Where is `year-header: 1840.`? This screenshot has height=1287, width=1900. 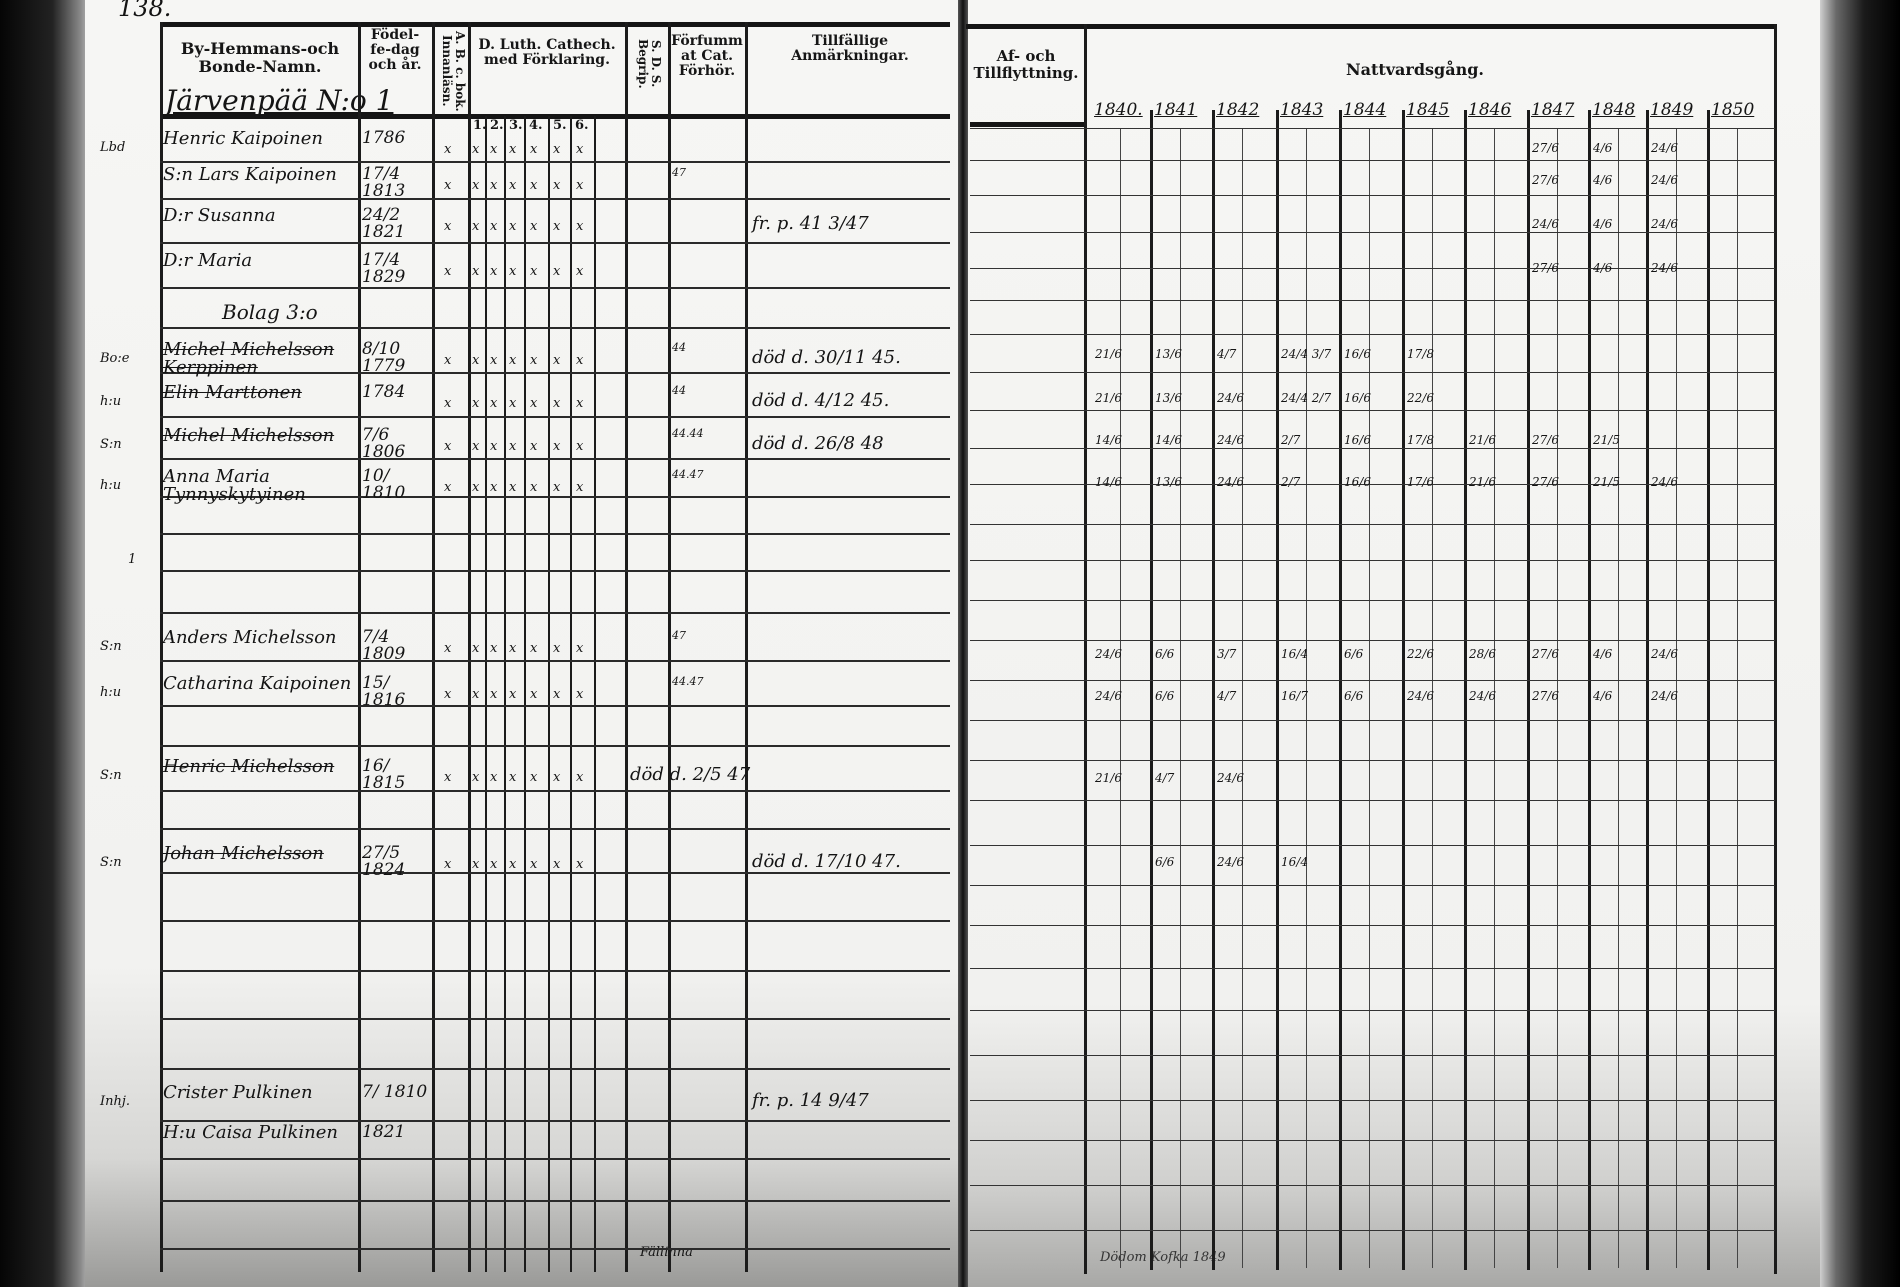 year-header: 1840. is located at coordinates (1118, 110).